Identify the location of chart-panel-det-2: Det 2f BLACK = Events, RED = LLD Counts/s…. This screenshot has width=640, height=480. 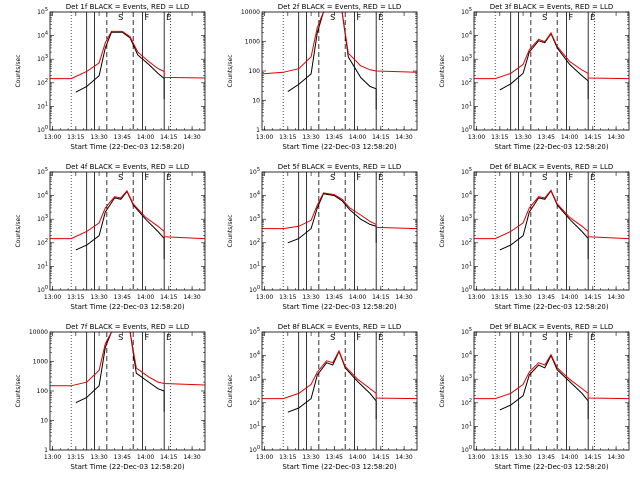
(322, 77).